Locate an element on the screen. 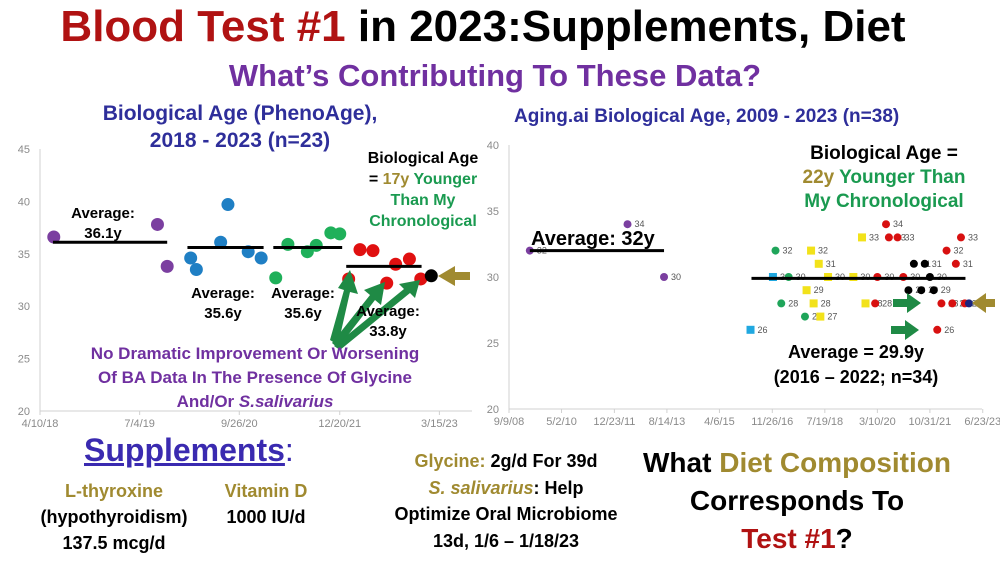 The image size is (1000, 563). y-tick-label: 25 is located at coordinates (24, 360).